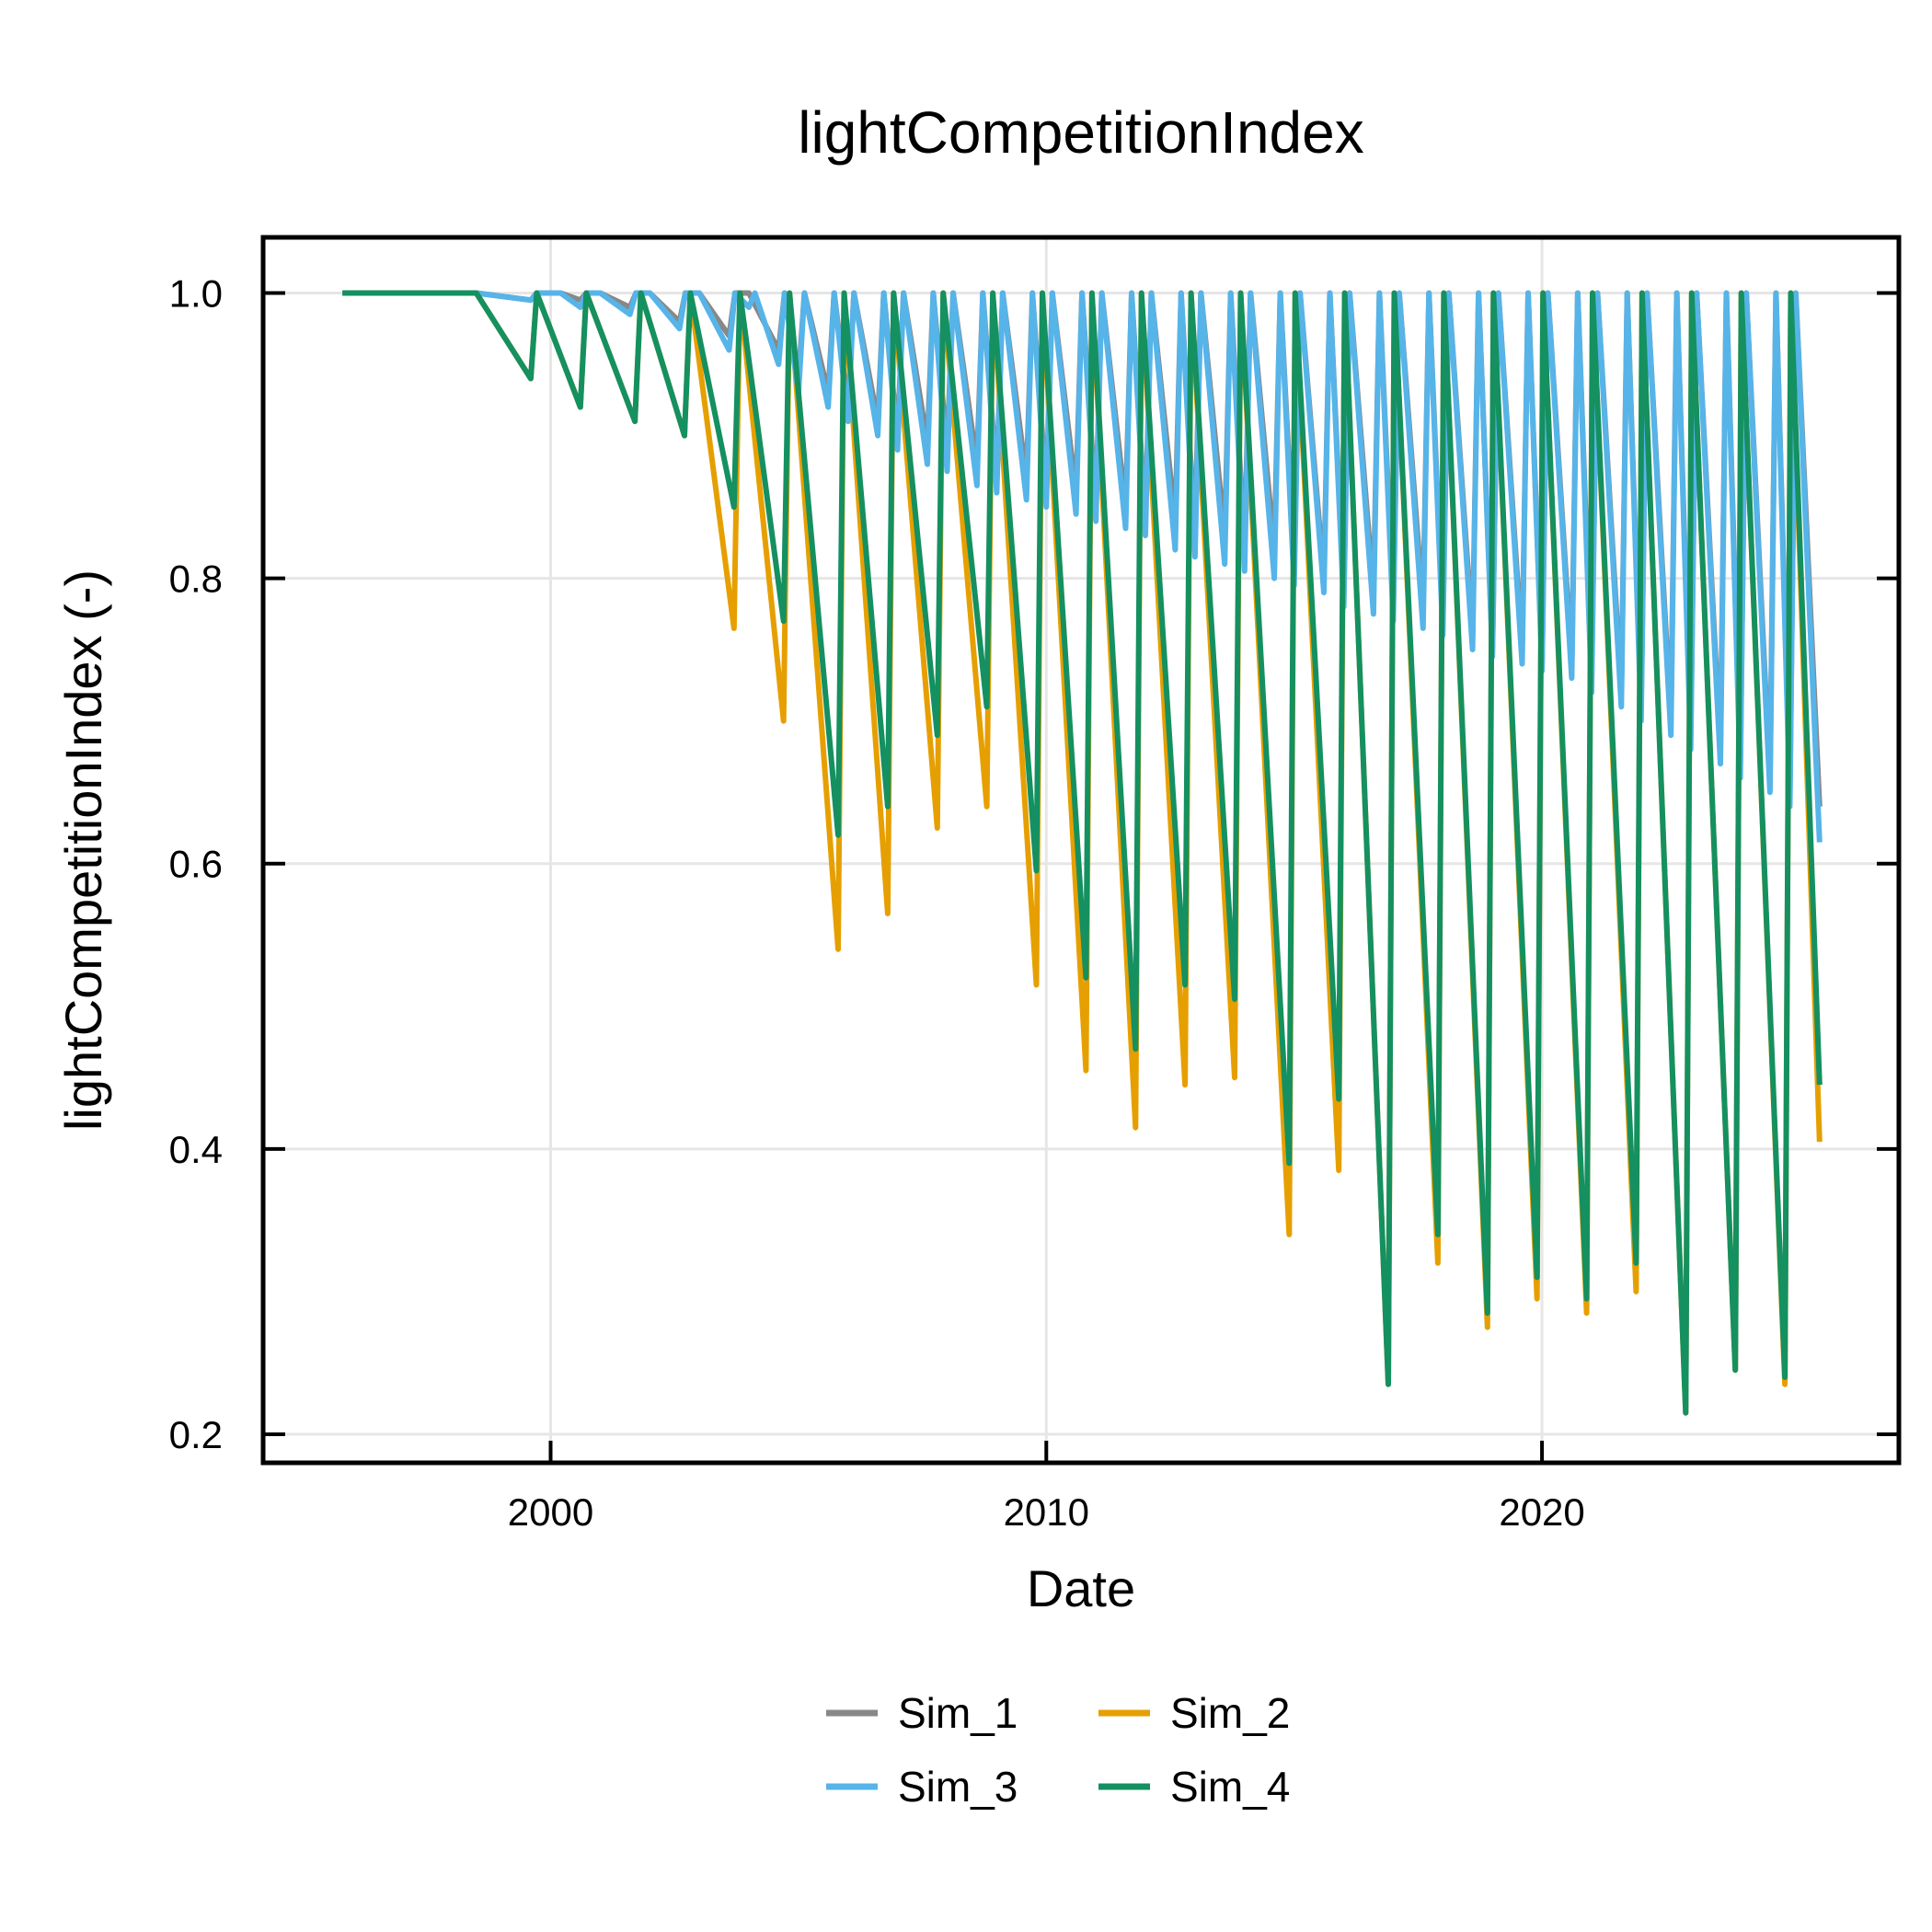  I want to click on legend-label: Sim_3, so click(958, 1787).